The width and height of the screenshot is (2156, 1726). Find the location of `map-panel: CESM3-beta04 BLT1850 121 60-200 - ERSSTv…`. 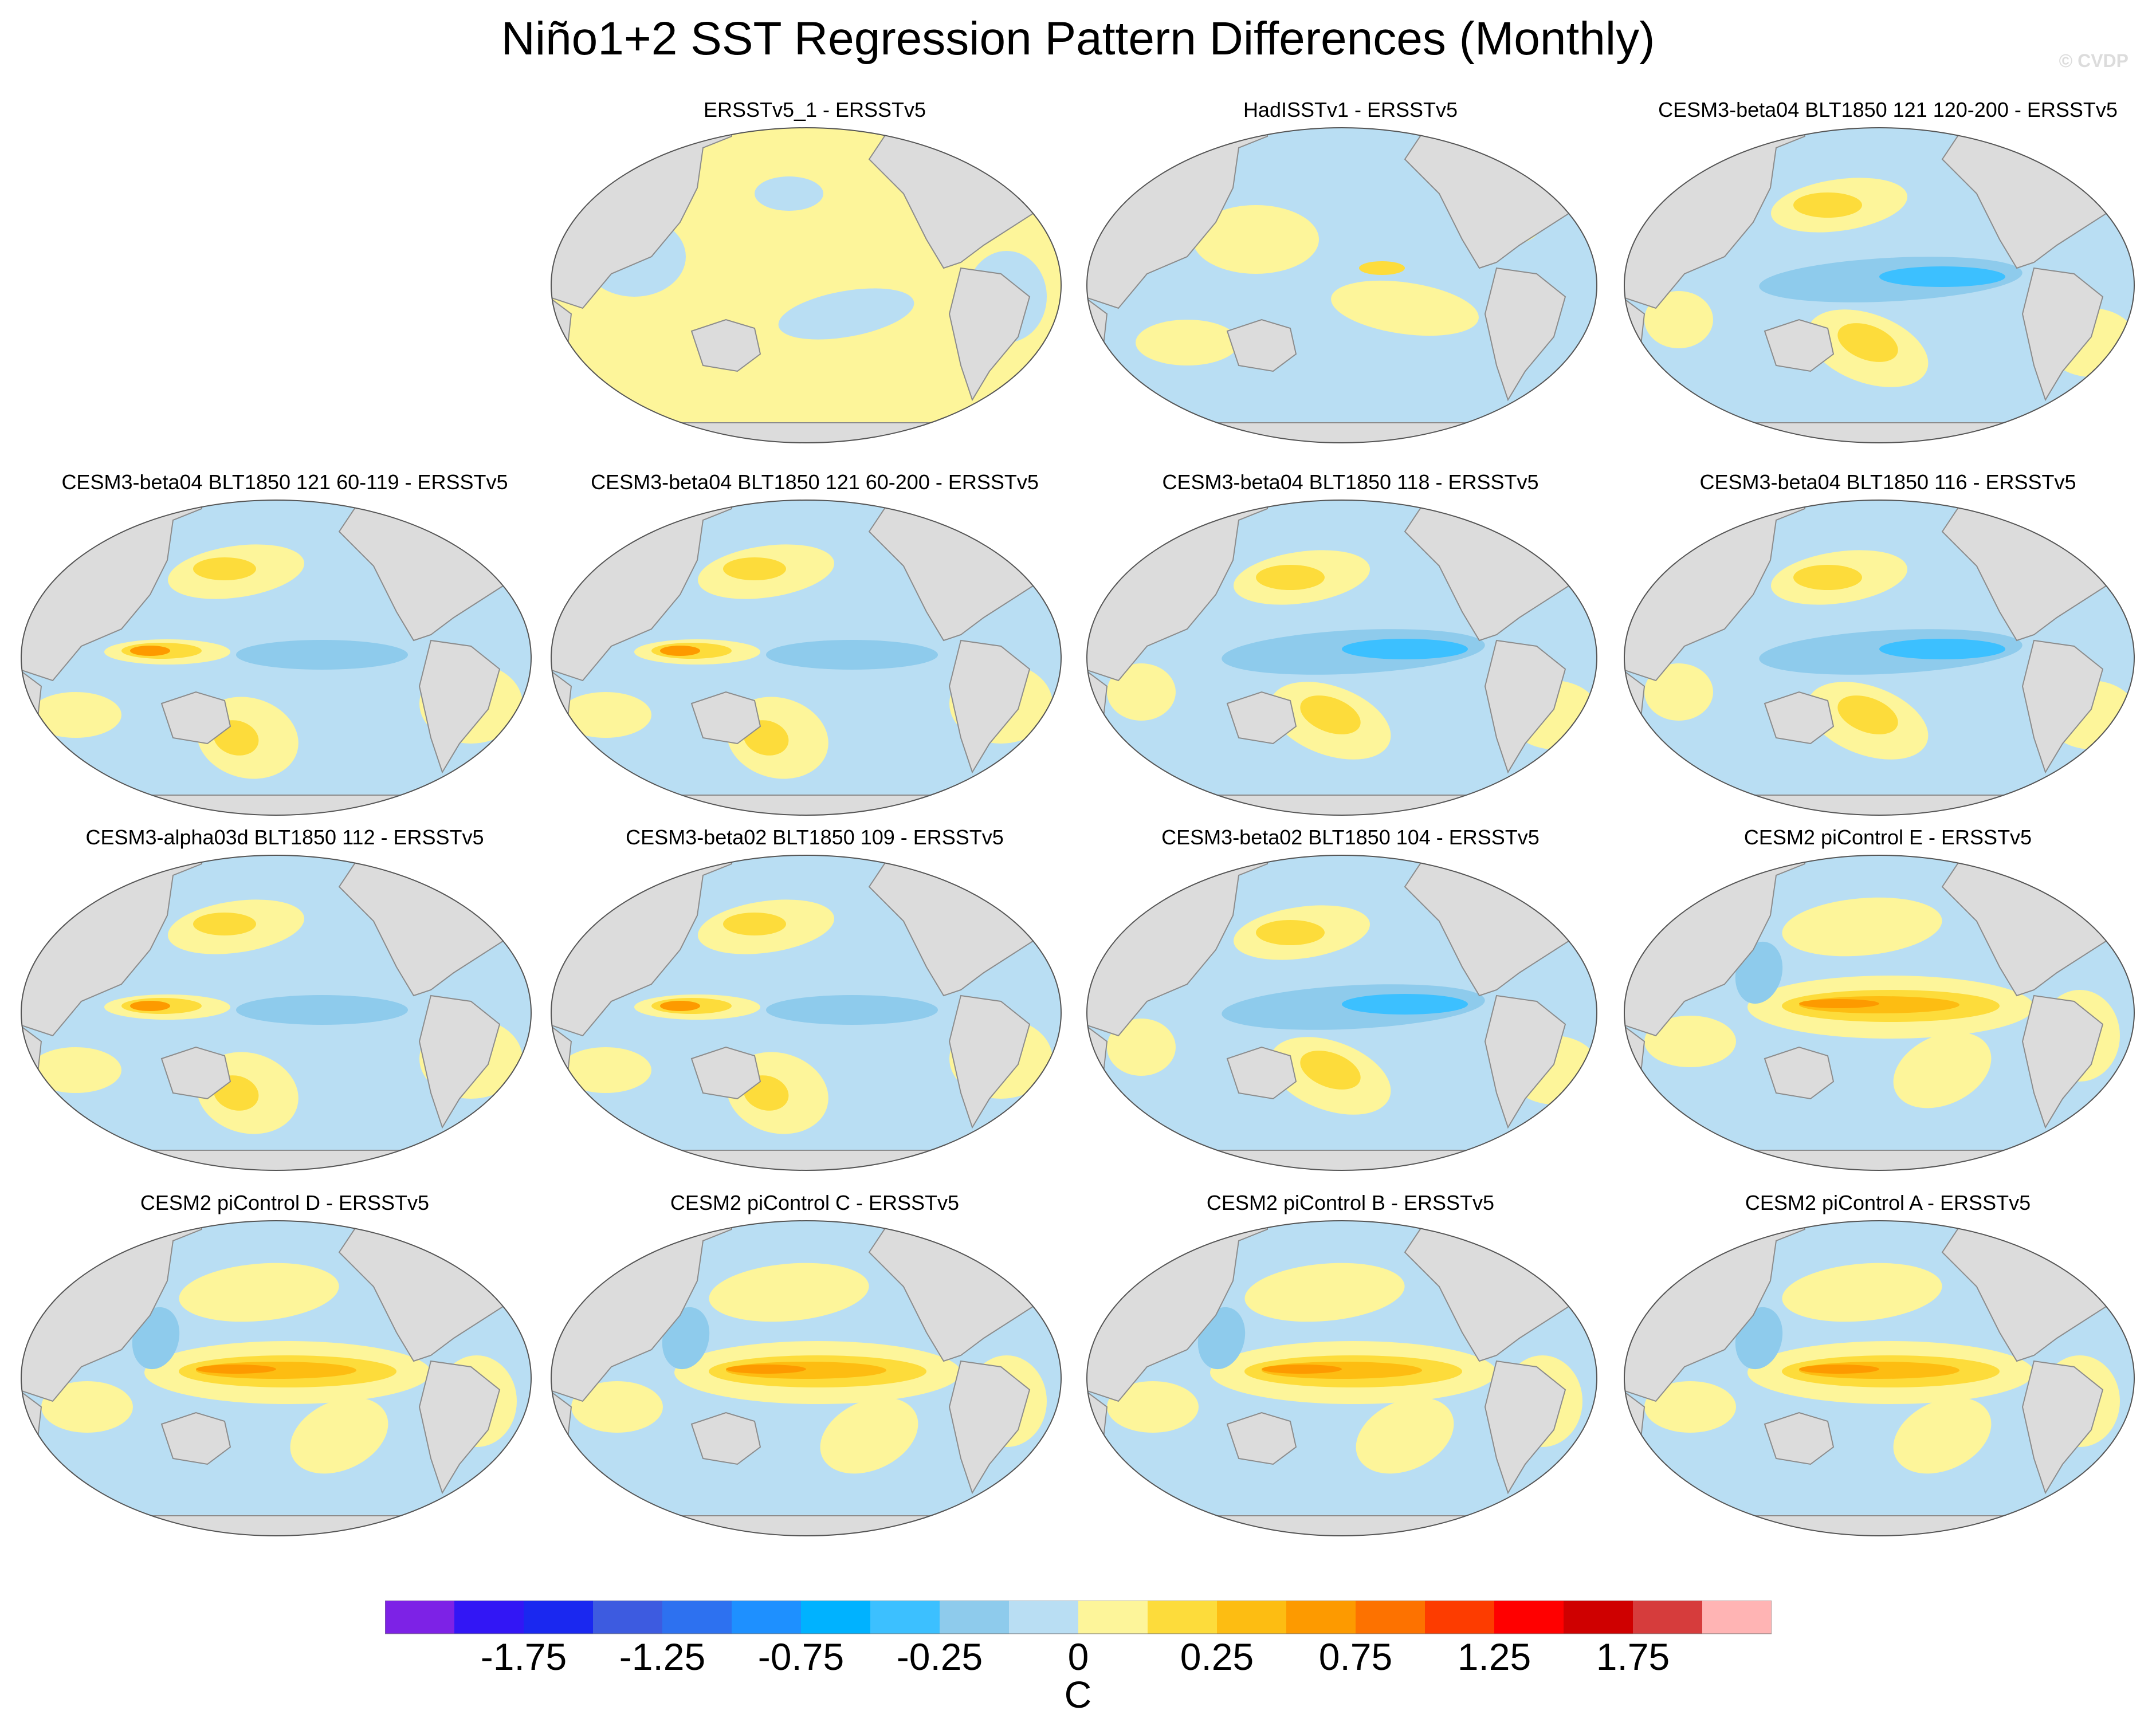

map-panel: CESM3-beta04 BLT1850 121 60-200 - ERSSTv… is located at coordinates (814, 647).